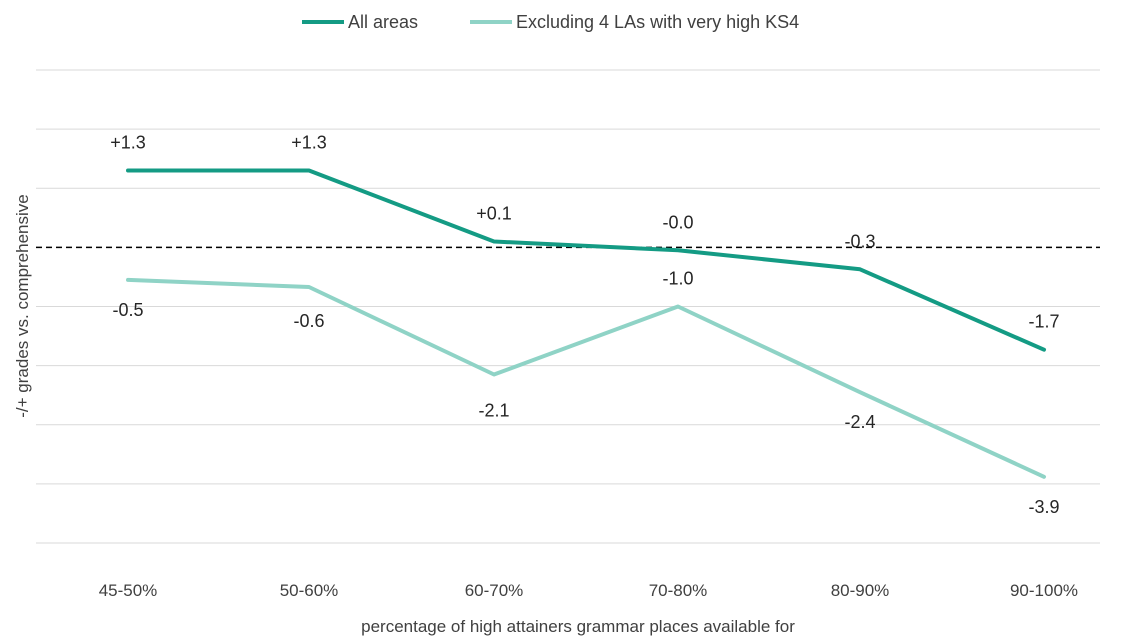 The height and width of the screenshot is (636, 1127). I want to click on data-label: -3.9, so click(1043, 507).